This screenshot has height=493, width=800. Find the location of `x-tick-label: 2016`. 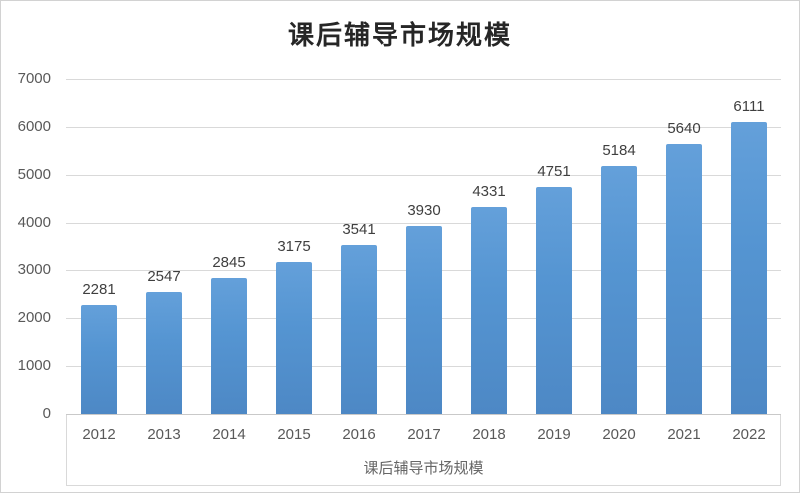

x-tick-label: 2016 is located at coordinates (359, 434).